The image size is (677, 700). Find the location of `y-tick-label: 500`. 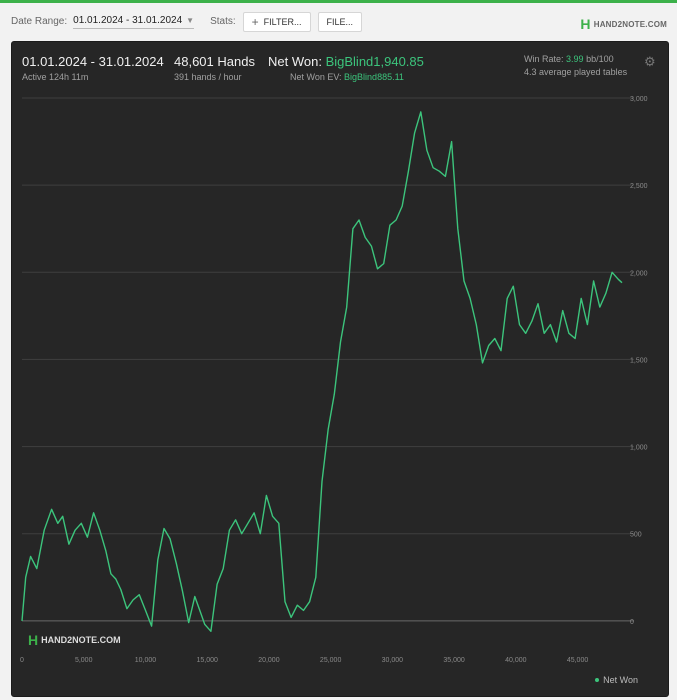

y-tick-label: 500 is located at coordinates (636, 535).